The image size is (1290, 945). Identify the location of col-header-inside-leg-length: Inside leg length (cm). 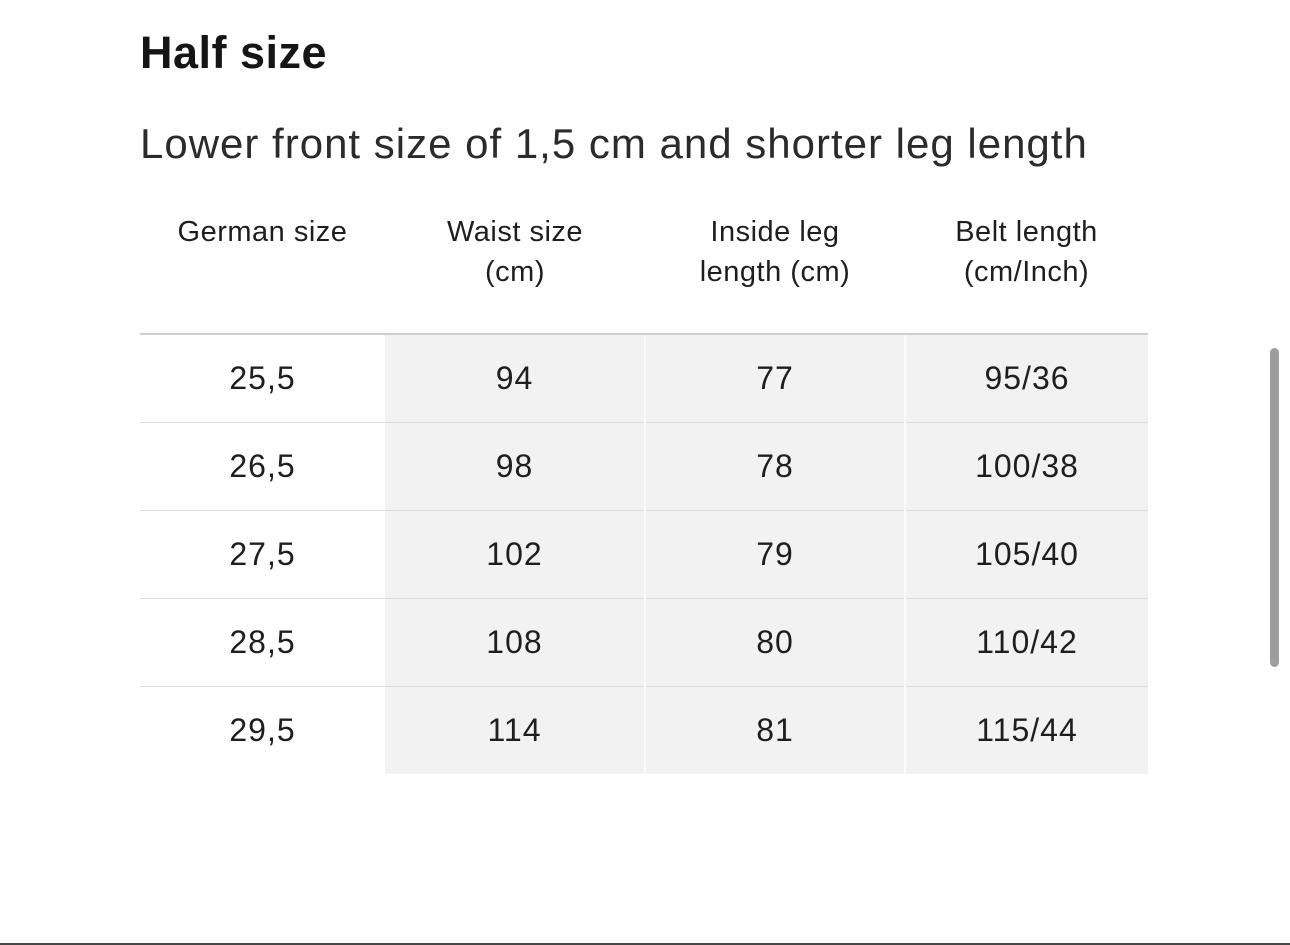
(775, 273).